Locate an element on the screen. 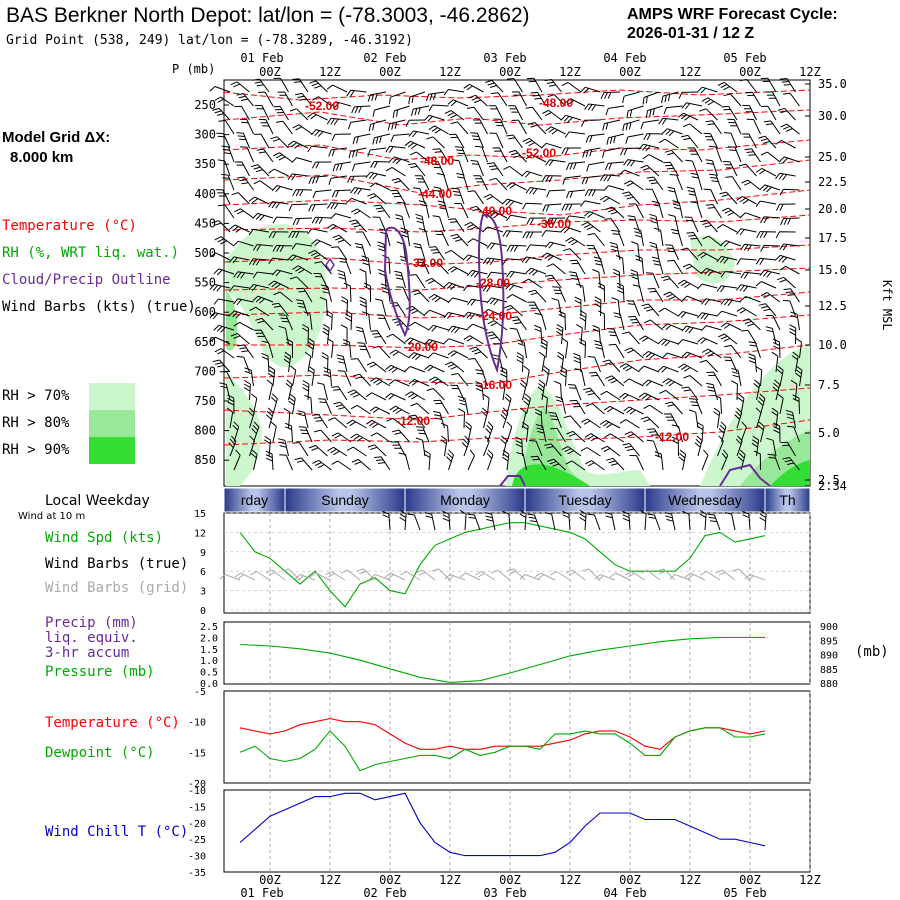 The height and width of the screenshot is (900, 900). pressure-tick-label: 350 is located at coordinates (205, 164).